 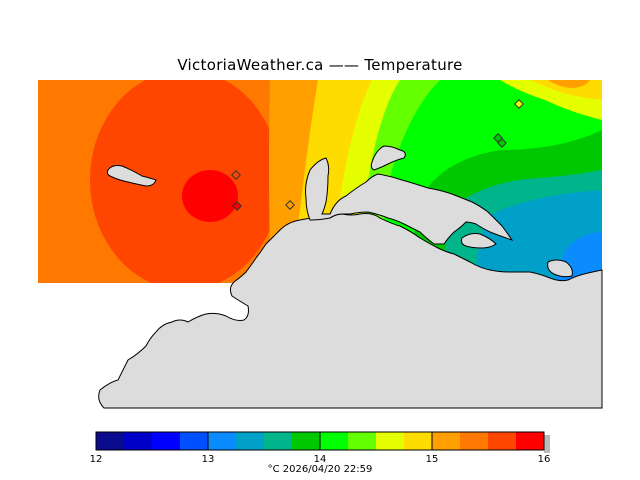 I want to click on peninsula, so click(x=409, y=201).